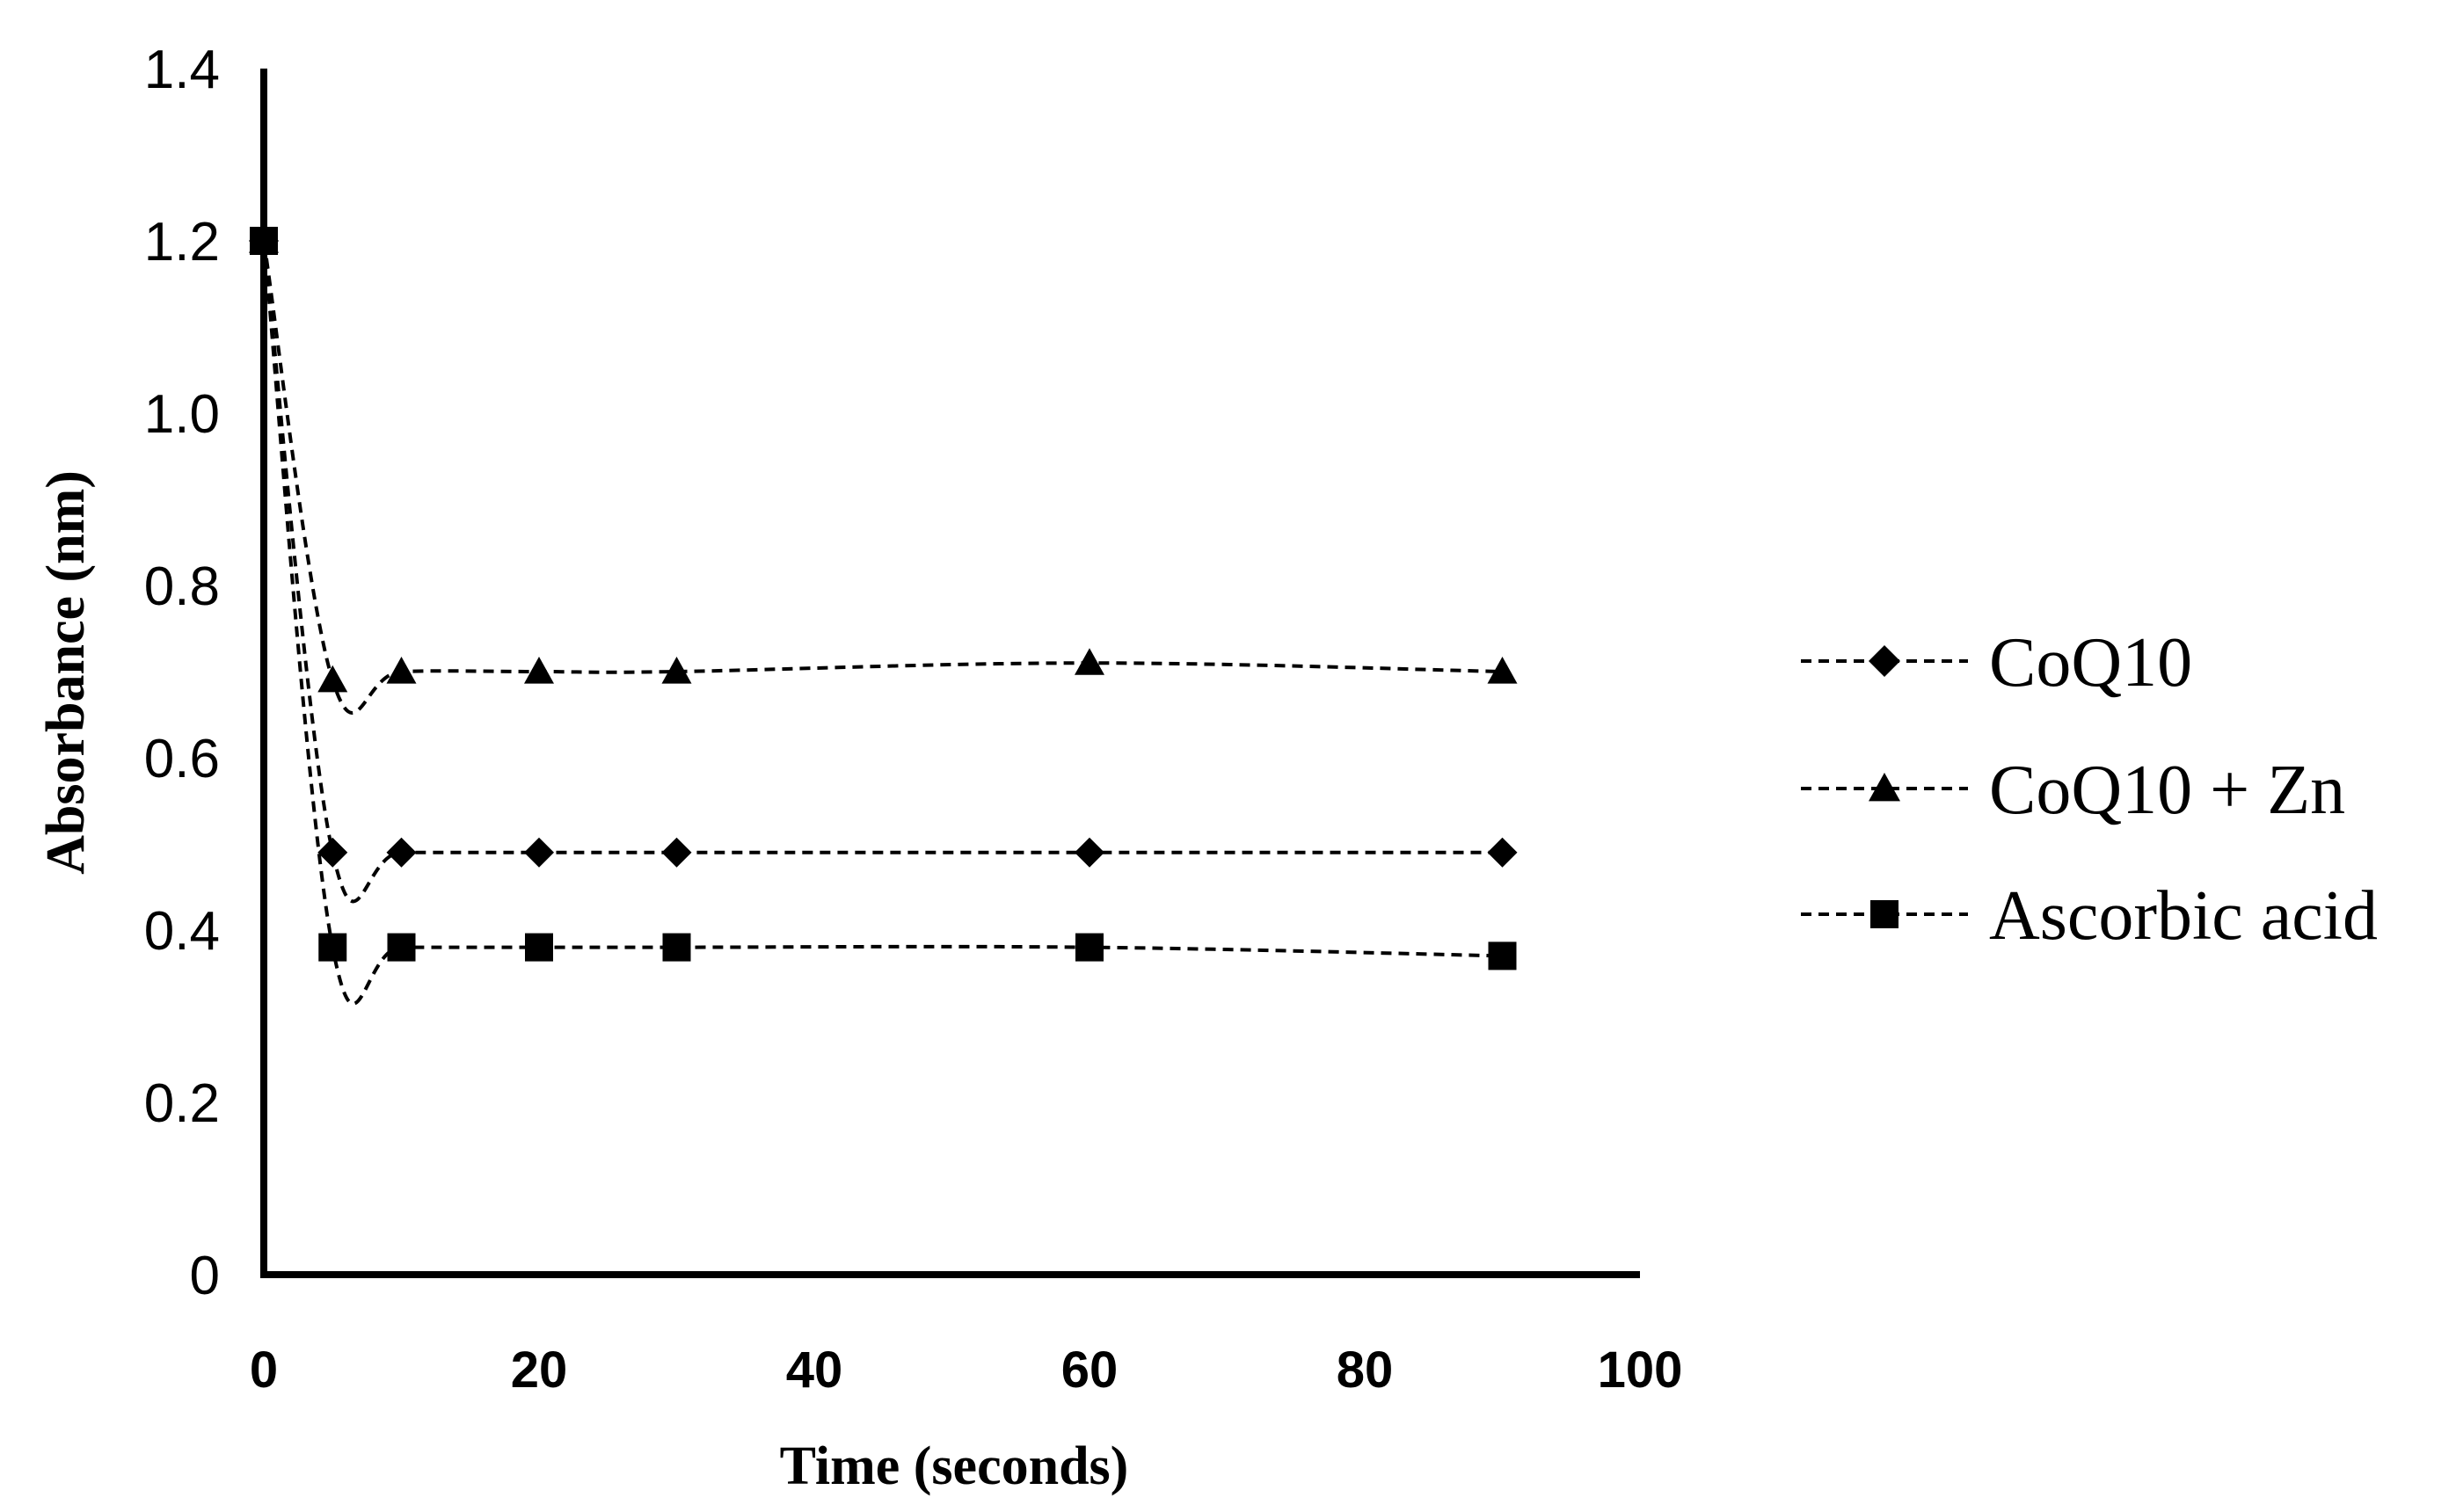 The image size is (2456, 1512). I want to click on legend-label: Ascorbic acid, so click(2183, 916).